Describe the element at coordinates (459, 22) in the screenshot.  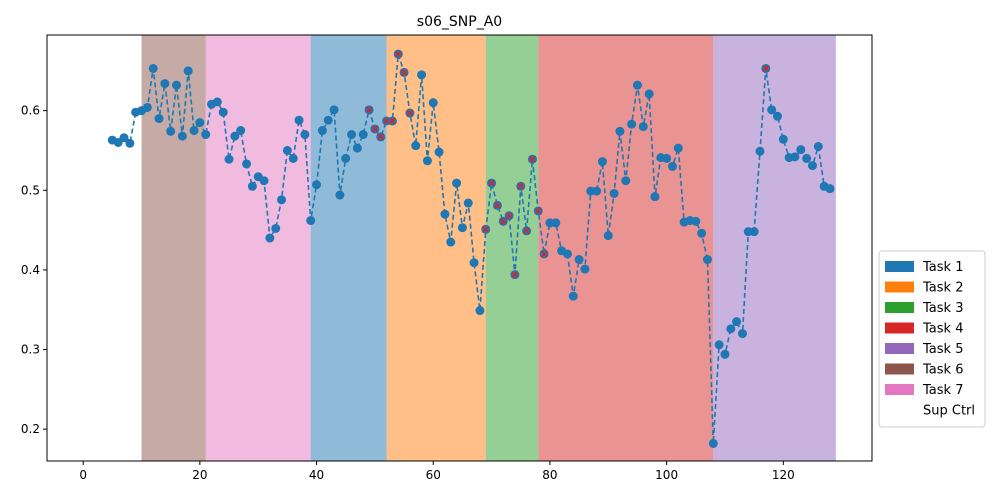
I see `chart-title: s06_SNP_A0` at that location.